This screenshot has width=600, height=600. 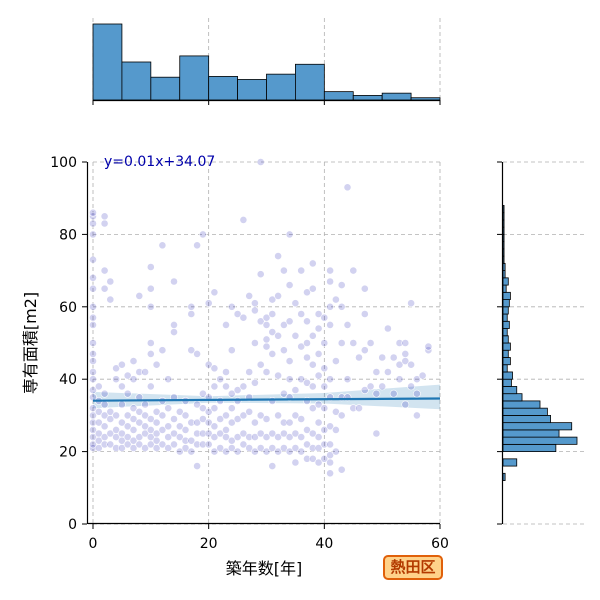 What do you see at coordinates (93, 544) in the screenshot?
I see `x-tick-label: 0` at bounding box center [93, 544].